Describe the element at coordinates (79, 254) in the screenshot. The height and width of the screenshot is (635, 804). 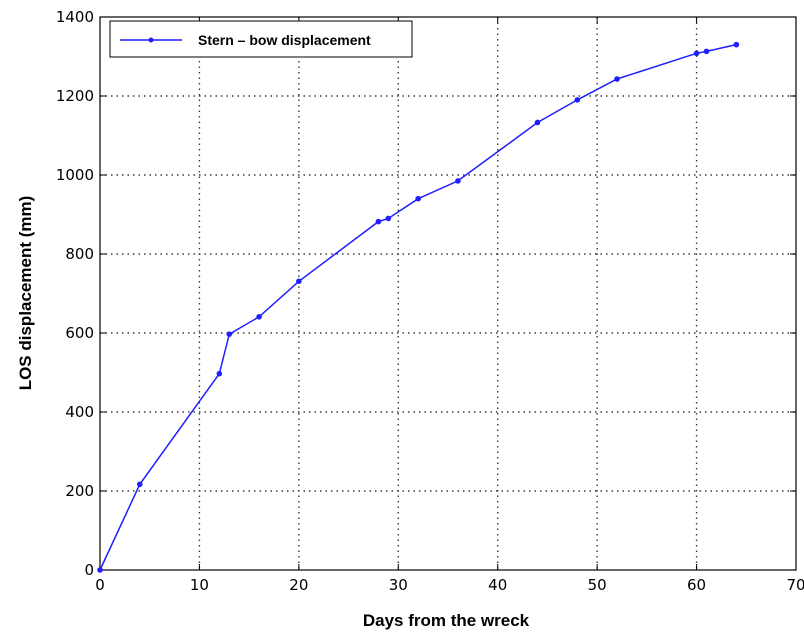
I see `y-tick-label: 800` at that location.